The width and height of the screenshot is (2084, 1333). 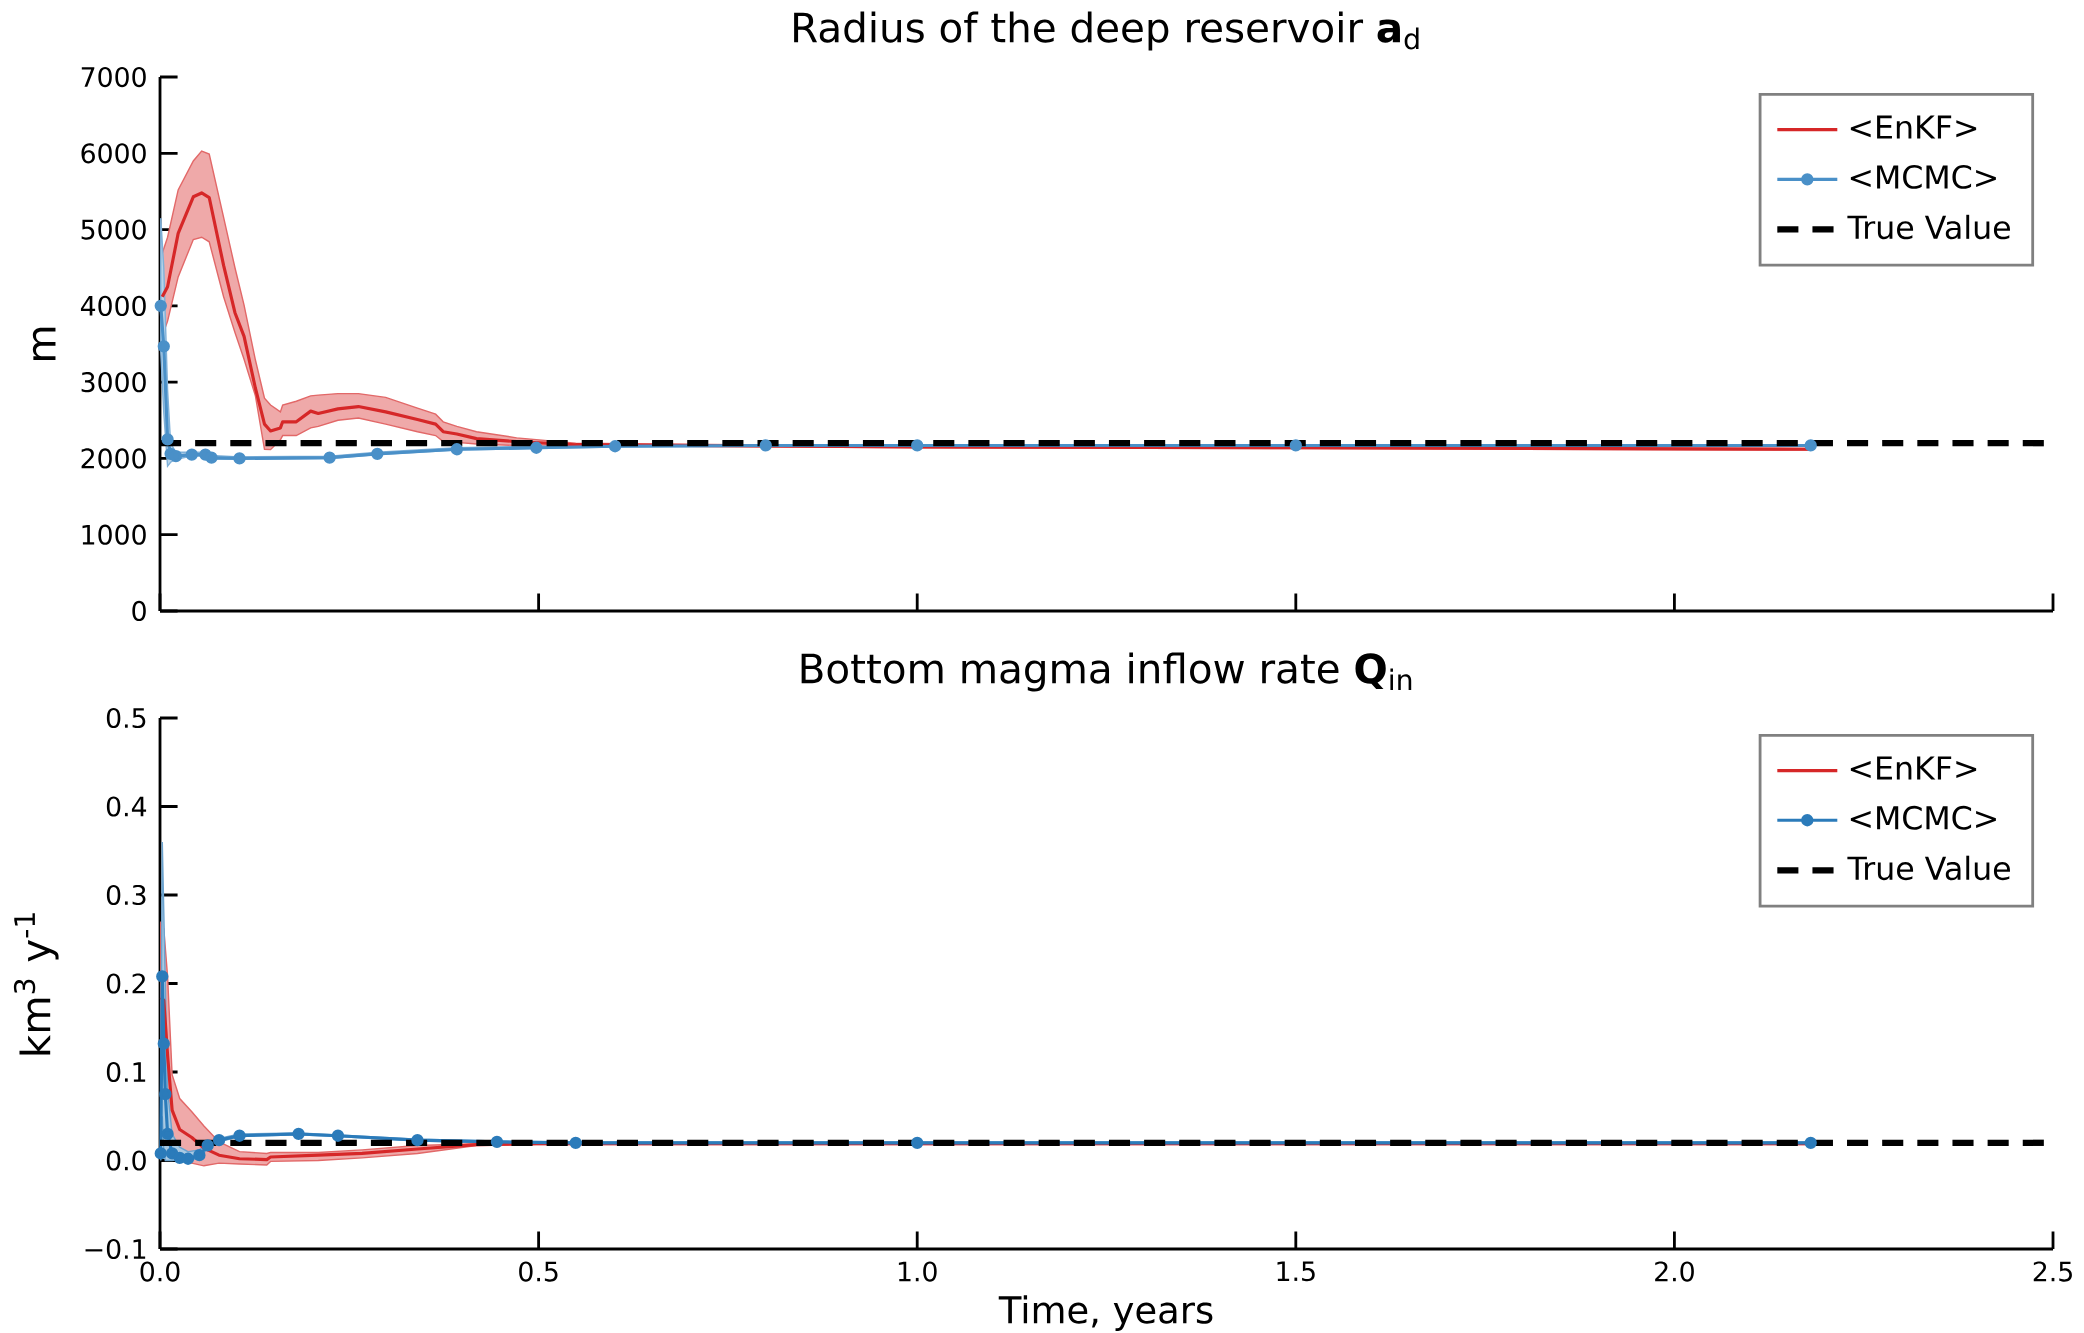 What do you see at coordinates (113, 153) in the screenshot?
I see `y-tick-label: 6000` at bounding box center [113, 153].